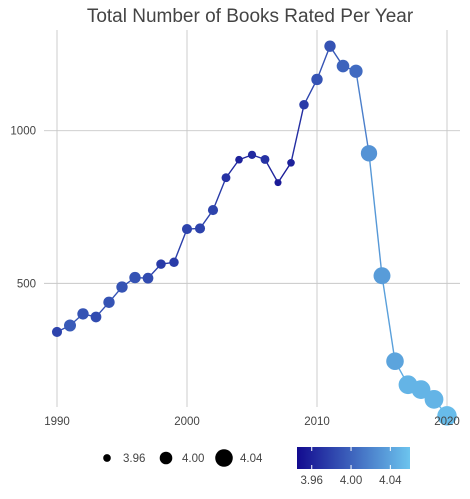 The width and height of the screenshot is (470, 499). Describe the element at coordinates (148, 278) in the screenshot. I see `data-point-1997` at that location.